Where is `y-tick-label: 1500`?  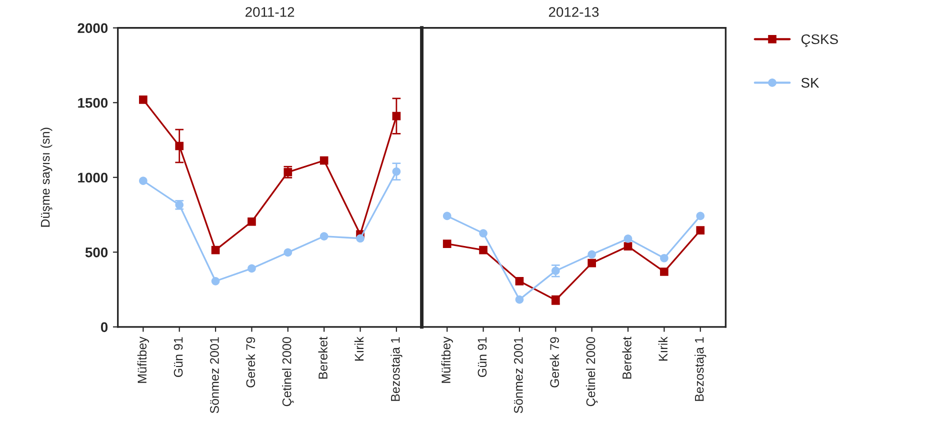 y-tick-label: 1500 is located at coordinates (93, 103).